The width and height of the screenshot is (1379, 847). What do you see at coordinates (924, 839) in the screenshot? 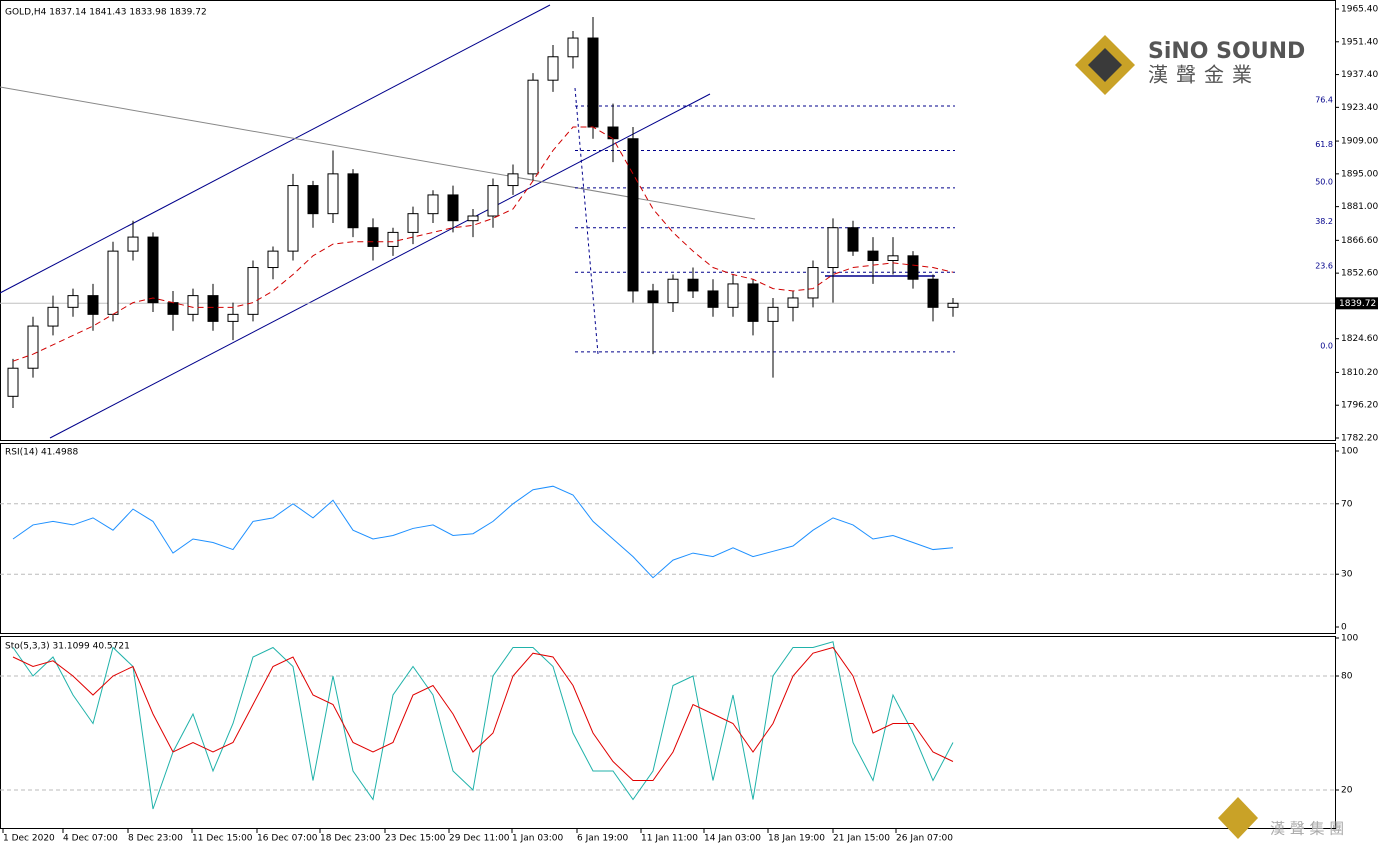
I see `x-tick-label: 26 Jan 07:00` at bounding box center [924, 839].